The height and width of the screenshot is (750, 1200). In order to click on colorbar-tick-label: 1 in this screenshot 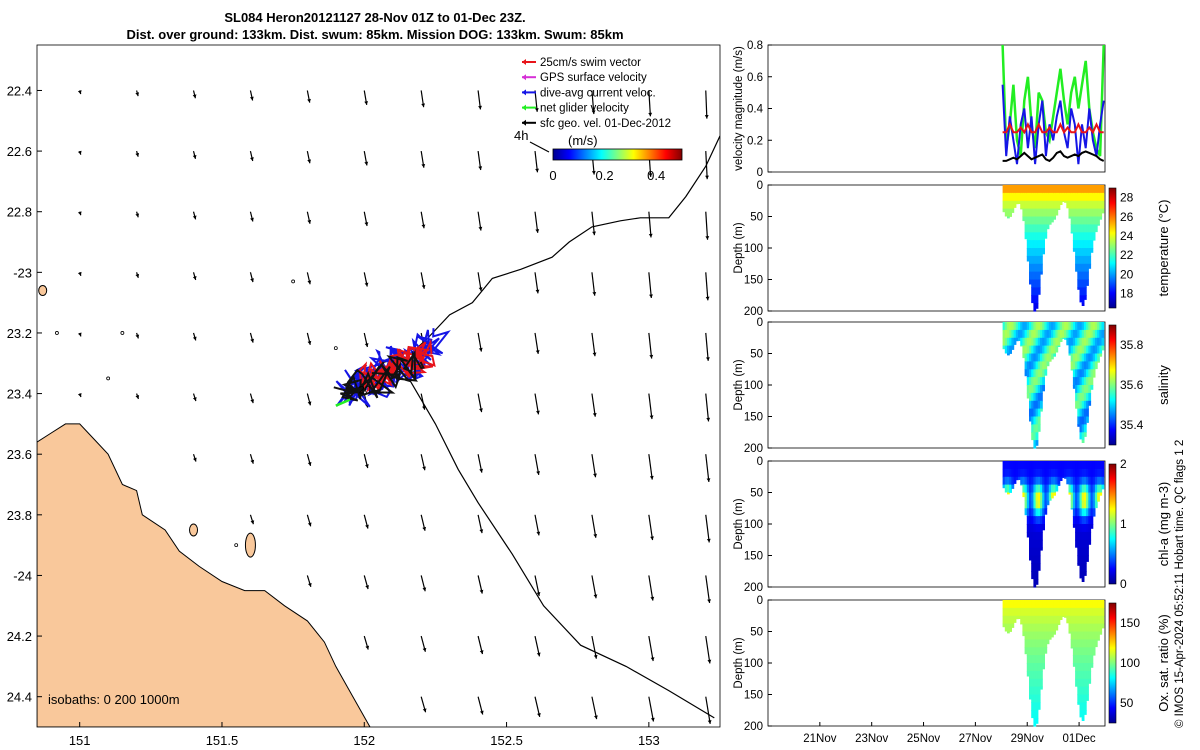, I will do `click(1123, 524)`.